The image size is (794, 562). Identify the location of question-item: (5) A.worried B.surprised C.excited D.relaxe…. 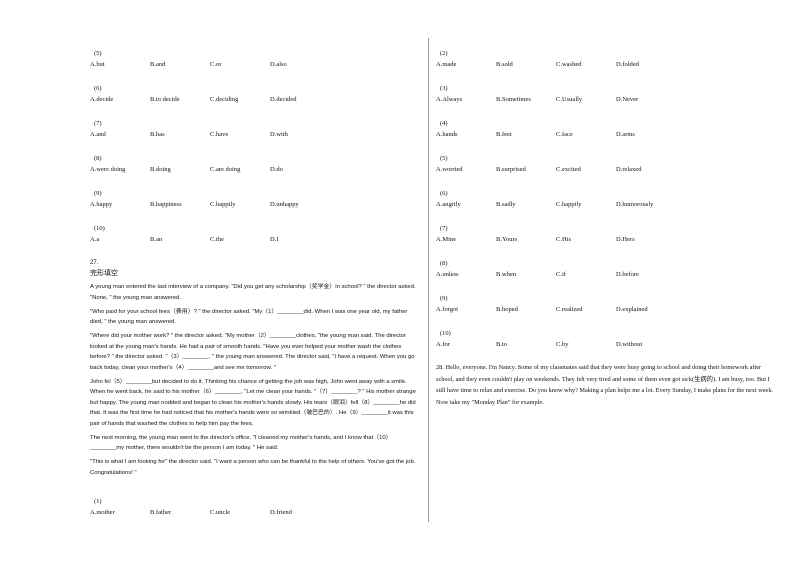
(556, 163).